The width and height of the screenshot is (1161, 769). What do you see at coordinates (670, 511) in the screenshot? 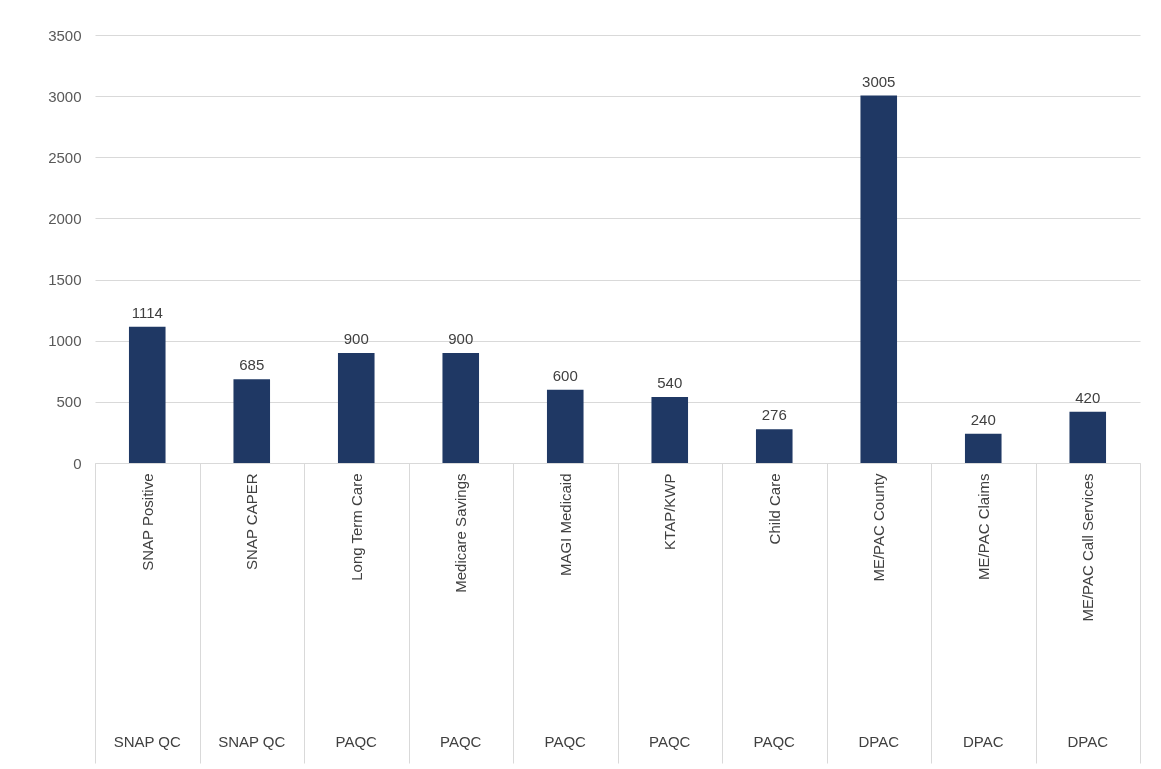
I see `x-tick-label: KTAP/KWP` at bounding box center [670, 511].